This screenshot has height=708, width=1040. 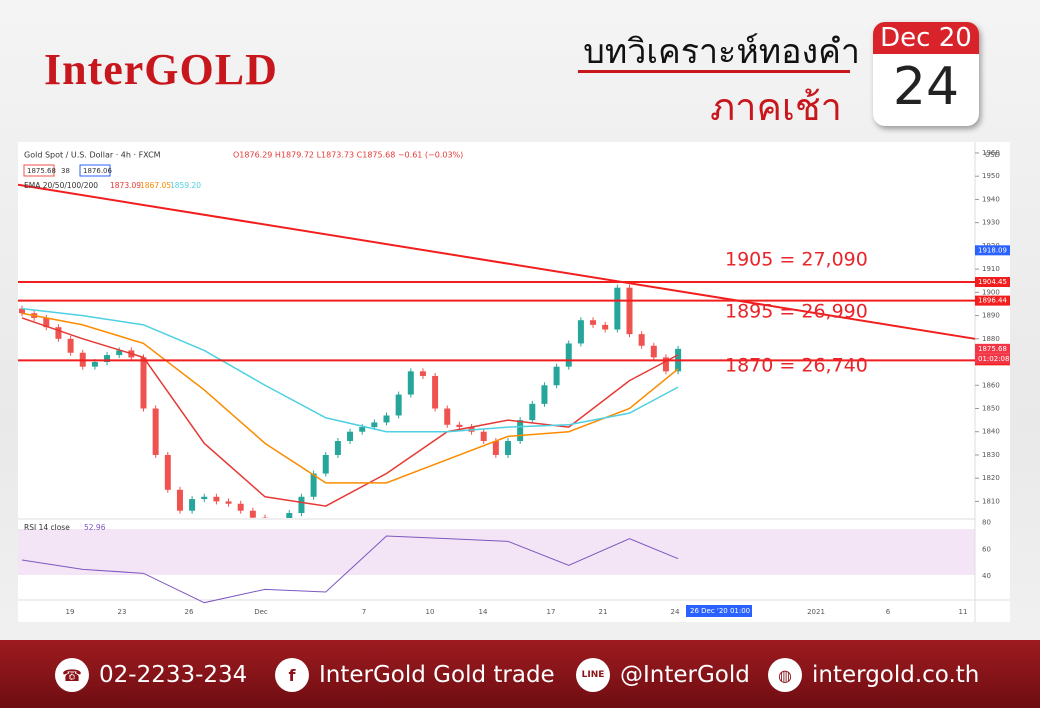 I want to click on price-tag-label: 1918.09, so click(x=992, y=250).